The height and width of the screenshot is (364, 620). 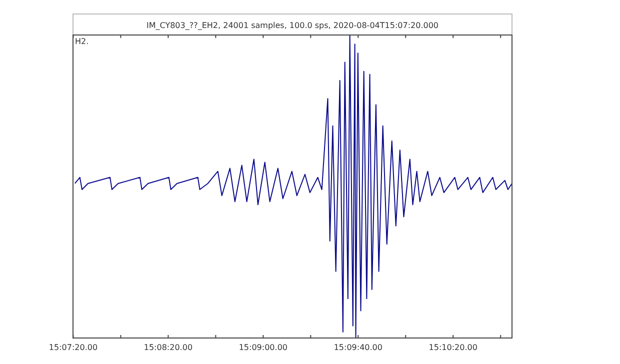 What do you see at coordinates (358, 347) in the screenshot?
I see `x-tick-label: 15:09:40.00` at bounding box center [358, 347].